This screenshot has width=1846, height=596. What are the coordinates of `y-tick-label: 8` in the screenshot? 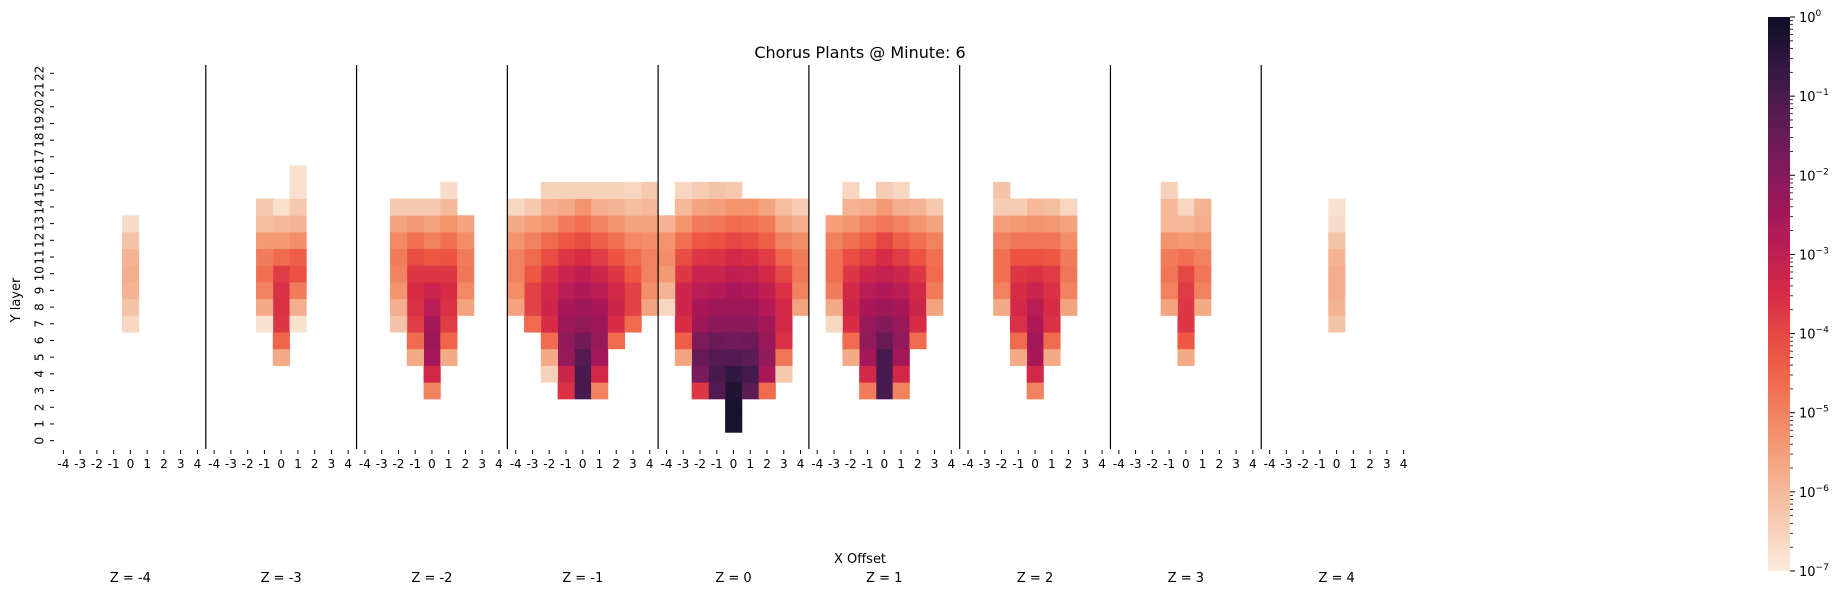 It's located at (40, 307).